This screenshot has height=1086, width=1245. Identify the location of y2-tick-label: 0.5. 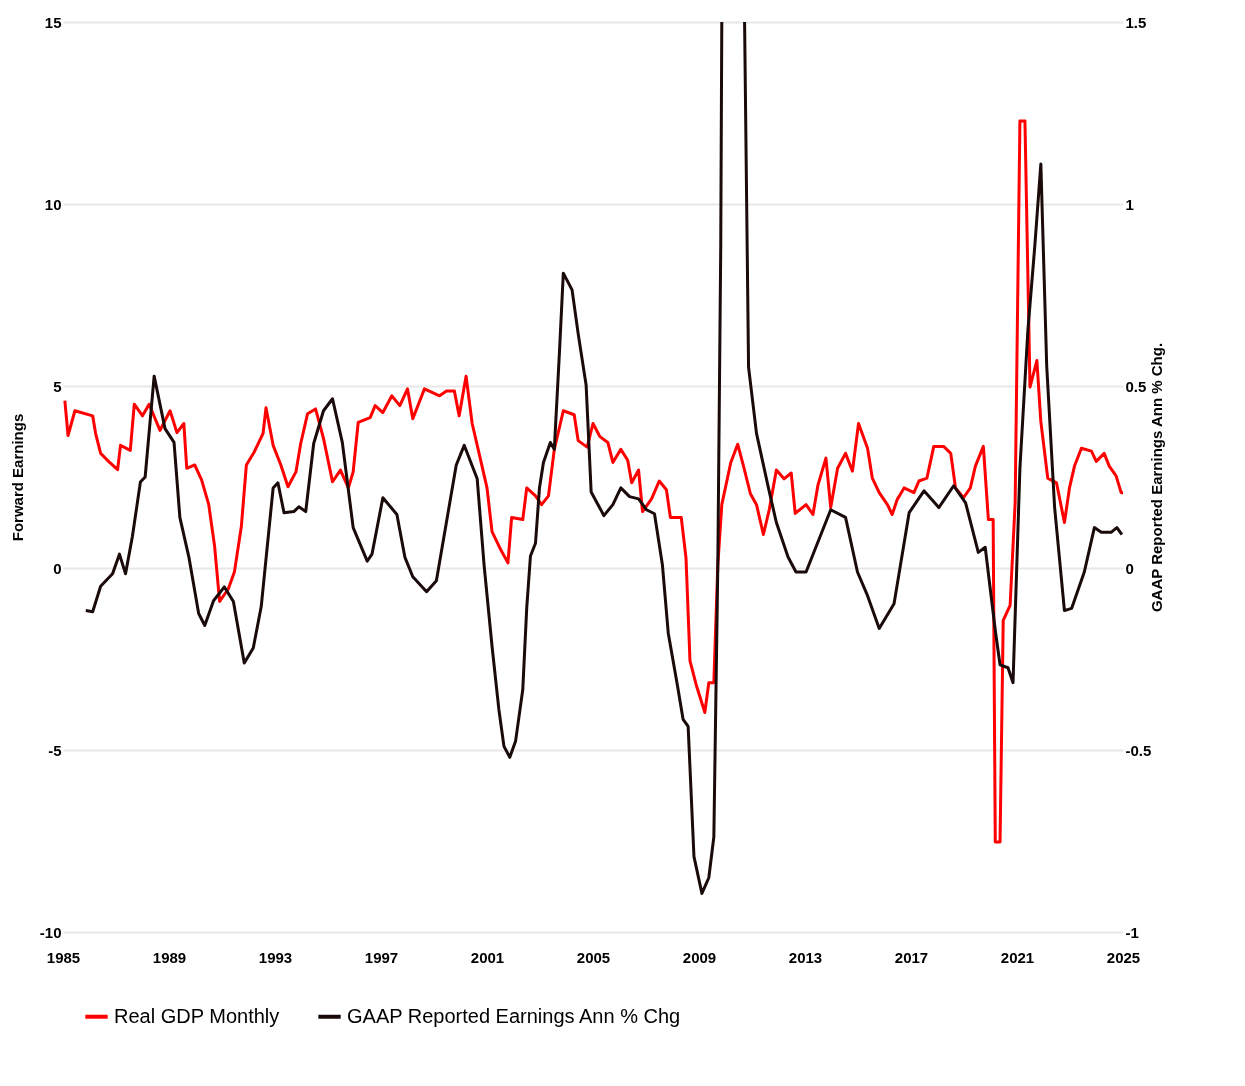
(1136, 386).